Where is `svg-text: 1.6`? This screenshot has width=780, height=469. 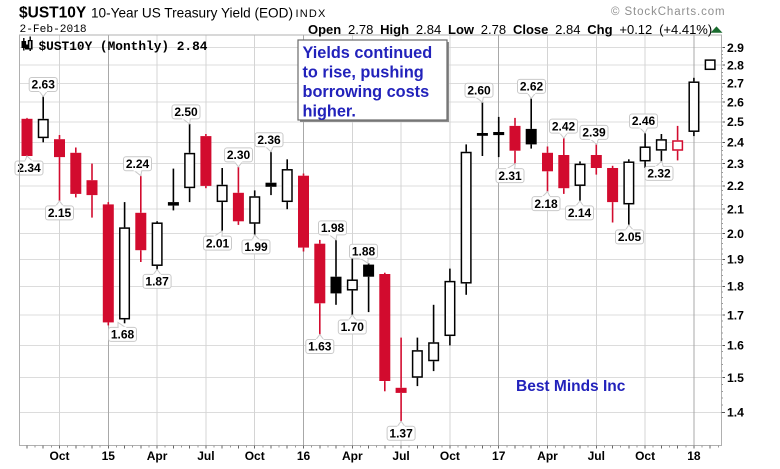
svg-text: 1.6 is located at coordinates (735, 346).